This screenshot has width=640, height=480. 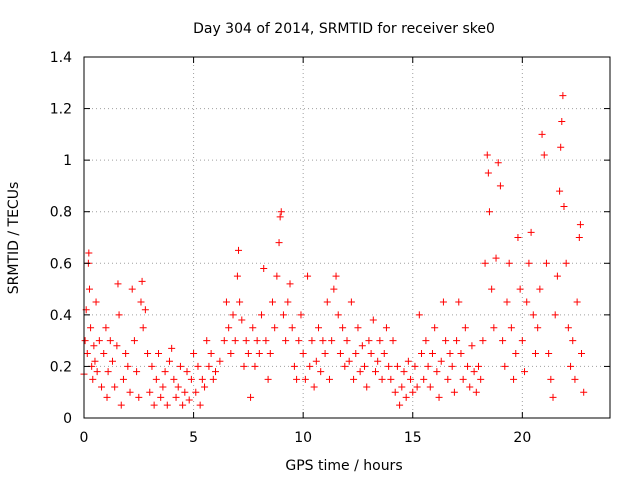 What do you see at coordinates (413, 438) in the screenshot?
I see `x-tick-label: 15` at bounding box center [413, 438].